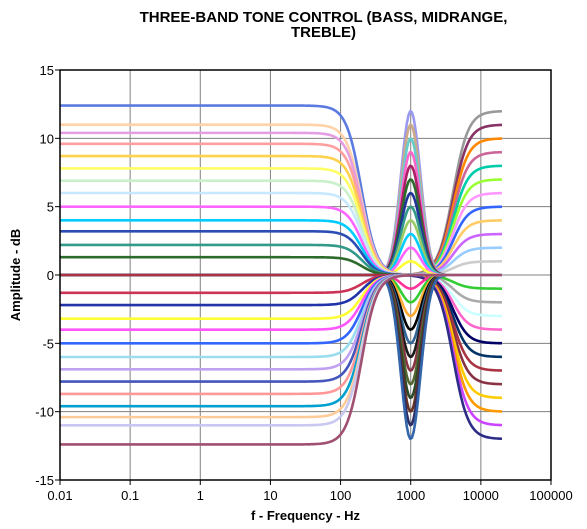 The width and height of the screenshot is (587, 529). Describe the element at coordinates (270, 495) in the screenshot. I see `x-tick-label: 10` at that location.